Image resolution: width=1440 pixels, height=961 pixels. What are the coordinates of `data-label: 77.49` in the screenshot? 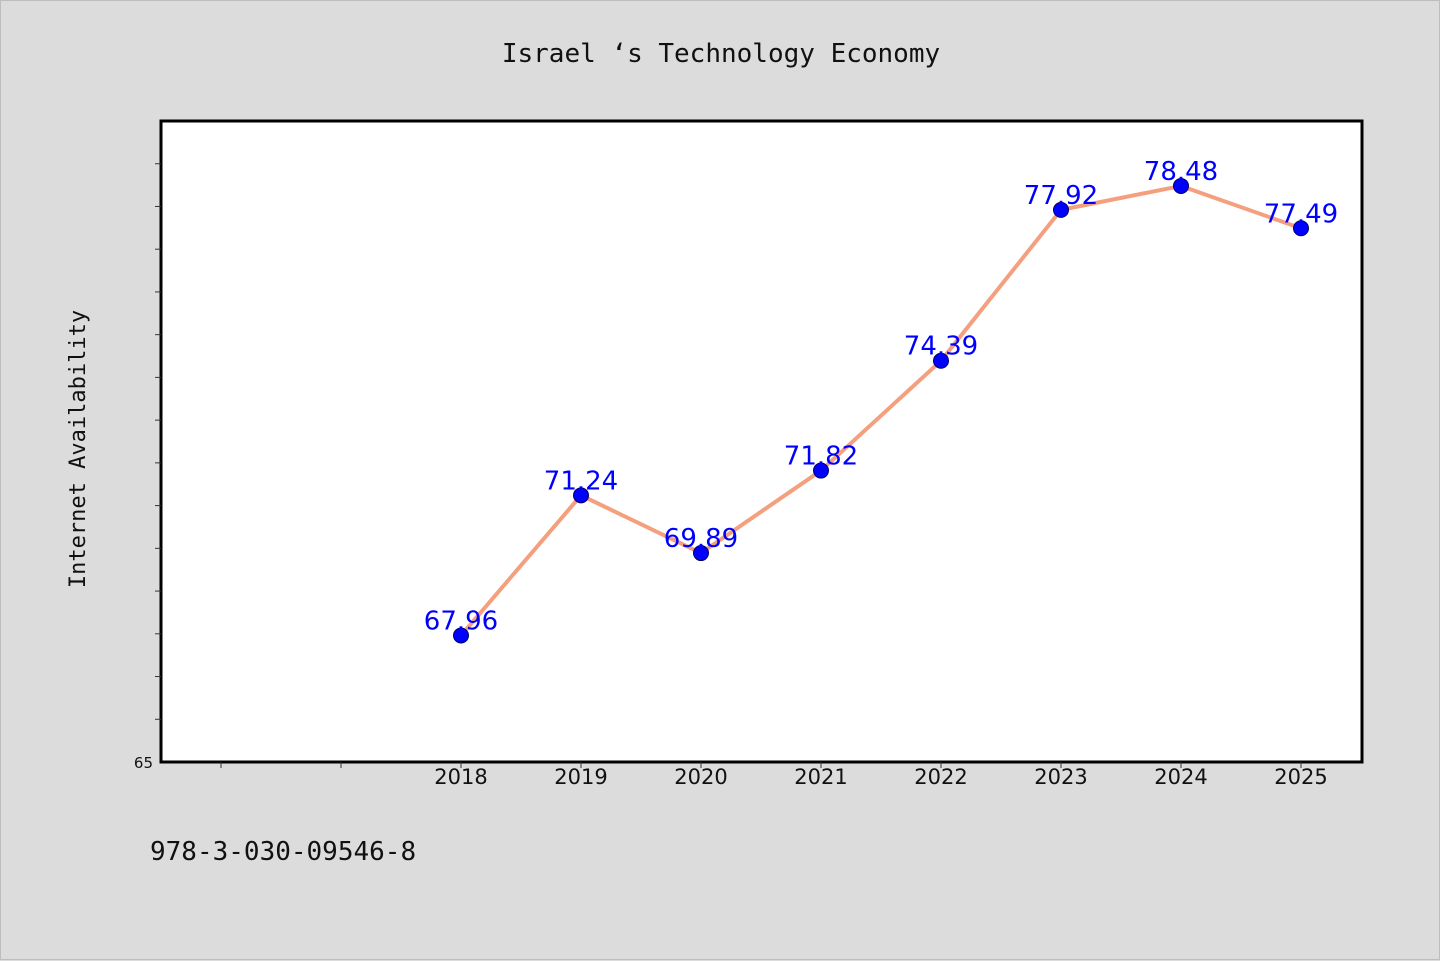 It's located at (1301, 214).